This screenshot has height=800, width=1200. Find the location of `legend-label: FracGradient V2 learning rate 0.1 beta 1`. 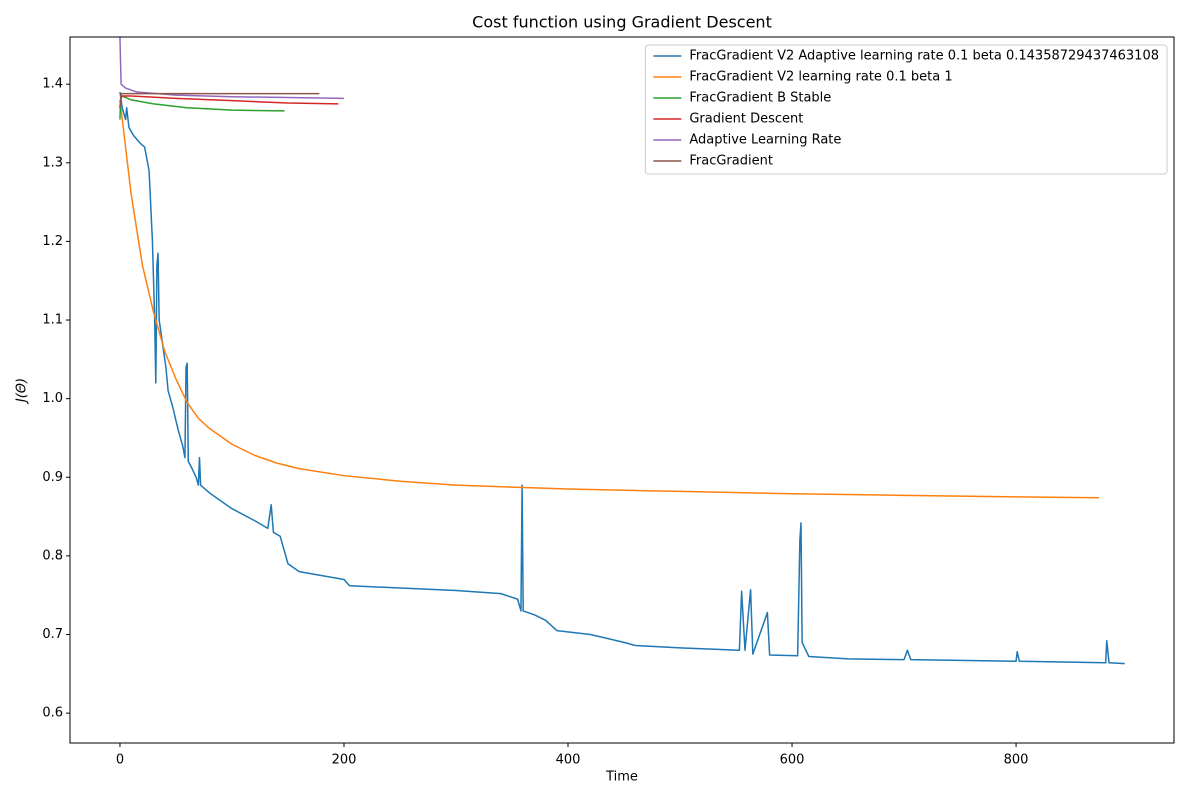

legend-label: FracGradient V2 learning rate 0.1 beta 1 is located at coordinates (820, 77).